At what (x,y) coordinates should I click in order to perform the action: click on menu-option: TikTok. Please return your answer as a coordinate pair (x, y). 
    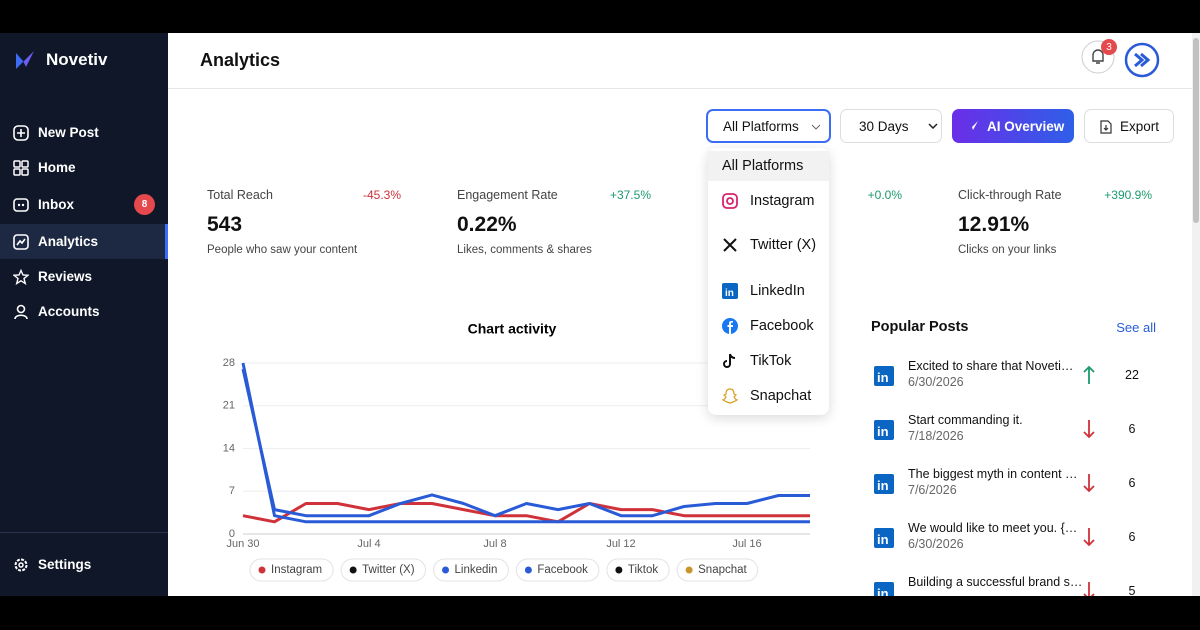
    Looking at the image, I should click on (768, 361).